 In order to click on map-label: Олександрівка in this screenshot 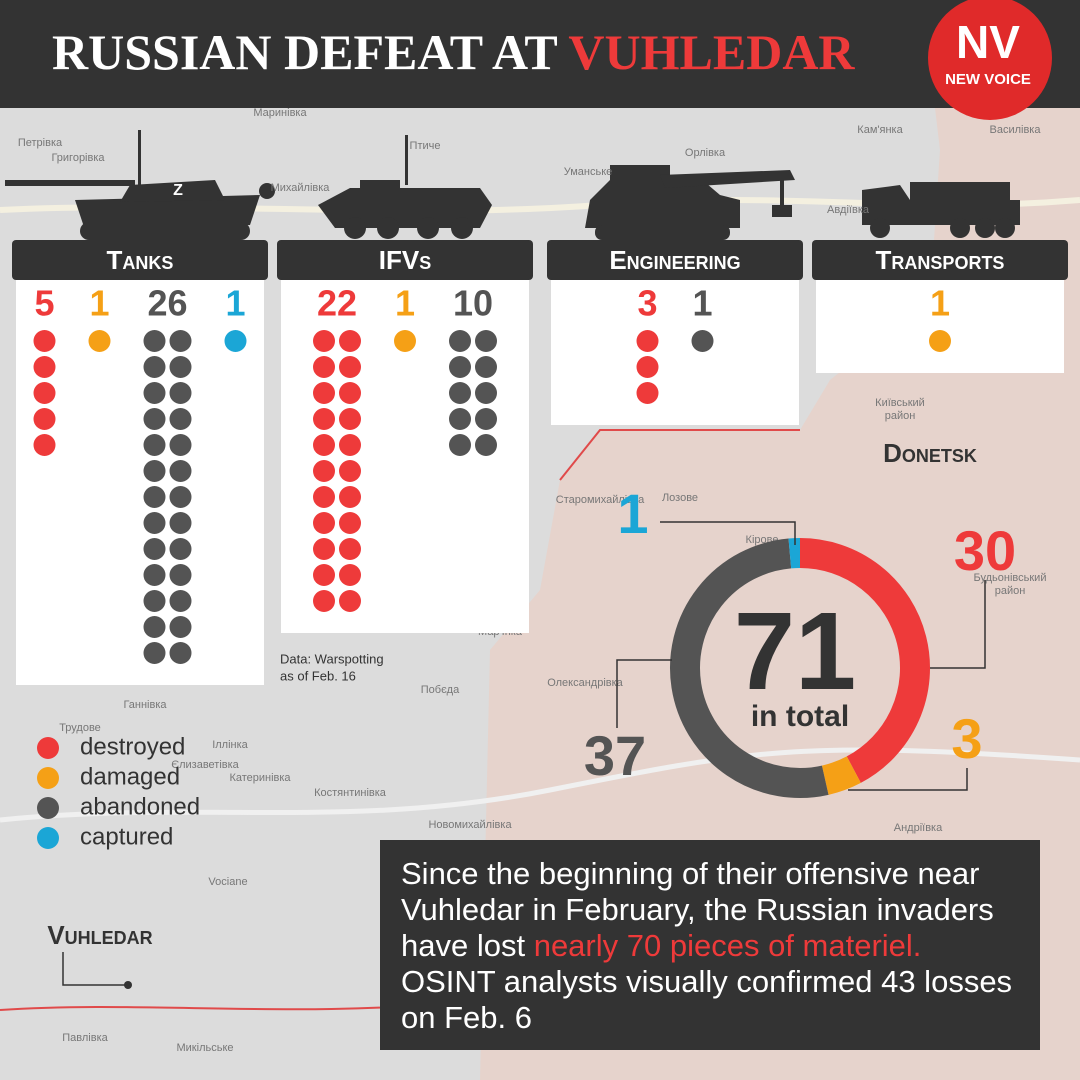, I will do `click(585, 683)`.